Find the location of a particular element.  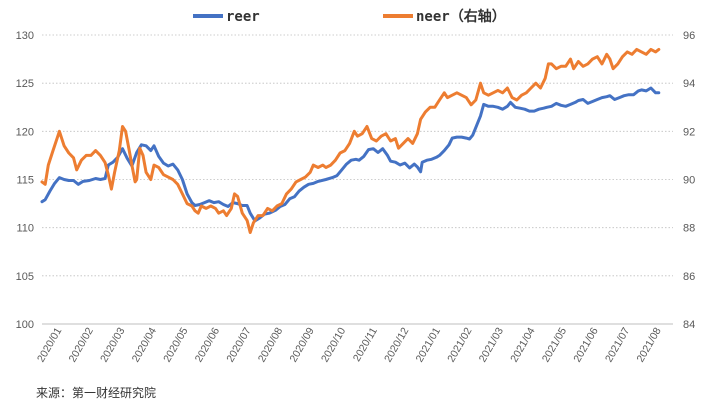

x-tick-label: 2020/11 is located at coordinates (365, 344).